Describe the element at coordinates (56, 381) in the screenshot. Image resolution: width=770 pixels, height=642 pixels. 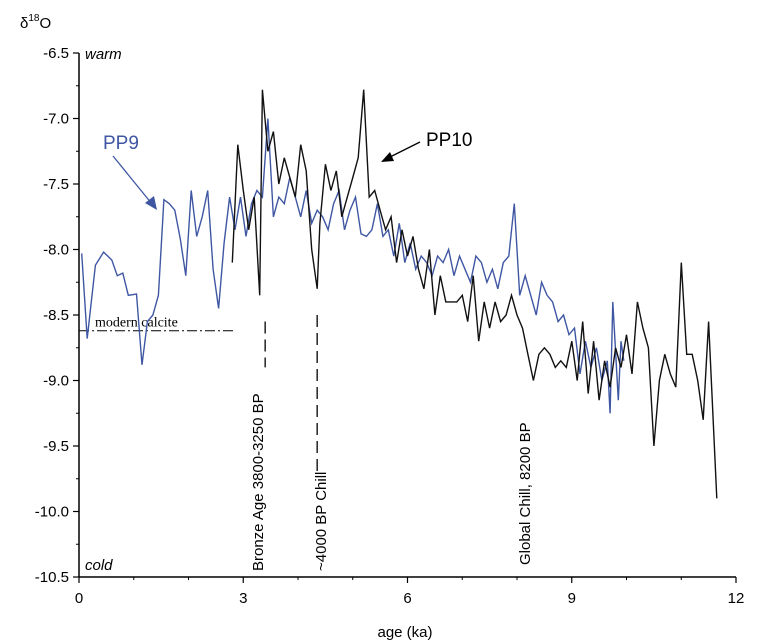
I see `y-tick-label: -9.0` at that location.